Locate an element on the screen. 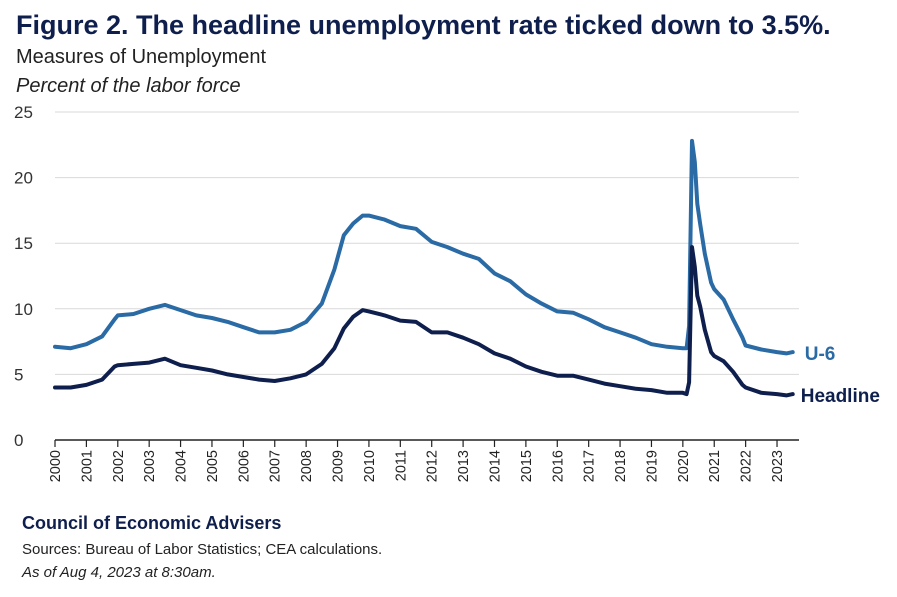  x-tick-label: 2006 is located at coordinates (244, 466).